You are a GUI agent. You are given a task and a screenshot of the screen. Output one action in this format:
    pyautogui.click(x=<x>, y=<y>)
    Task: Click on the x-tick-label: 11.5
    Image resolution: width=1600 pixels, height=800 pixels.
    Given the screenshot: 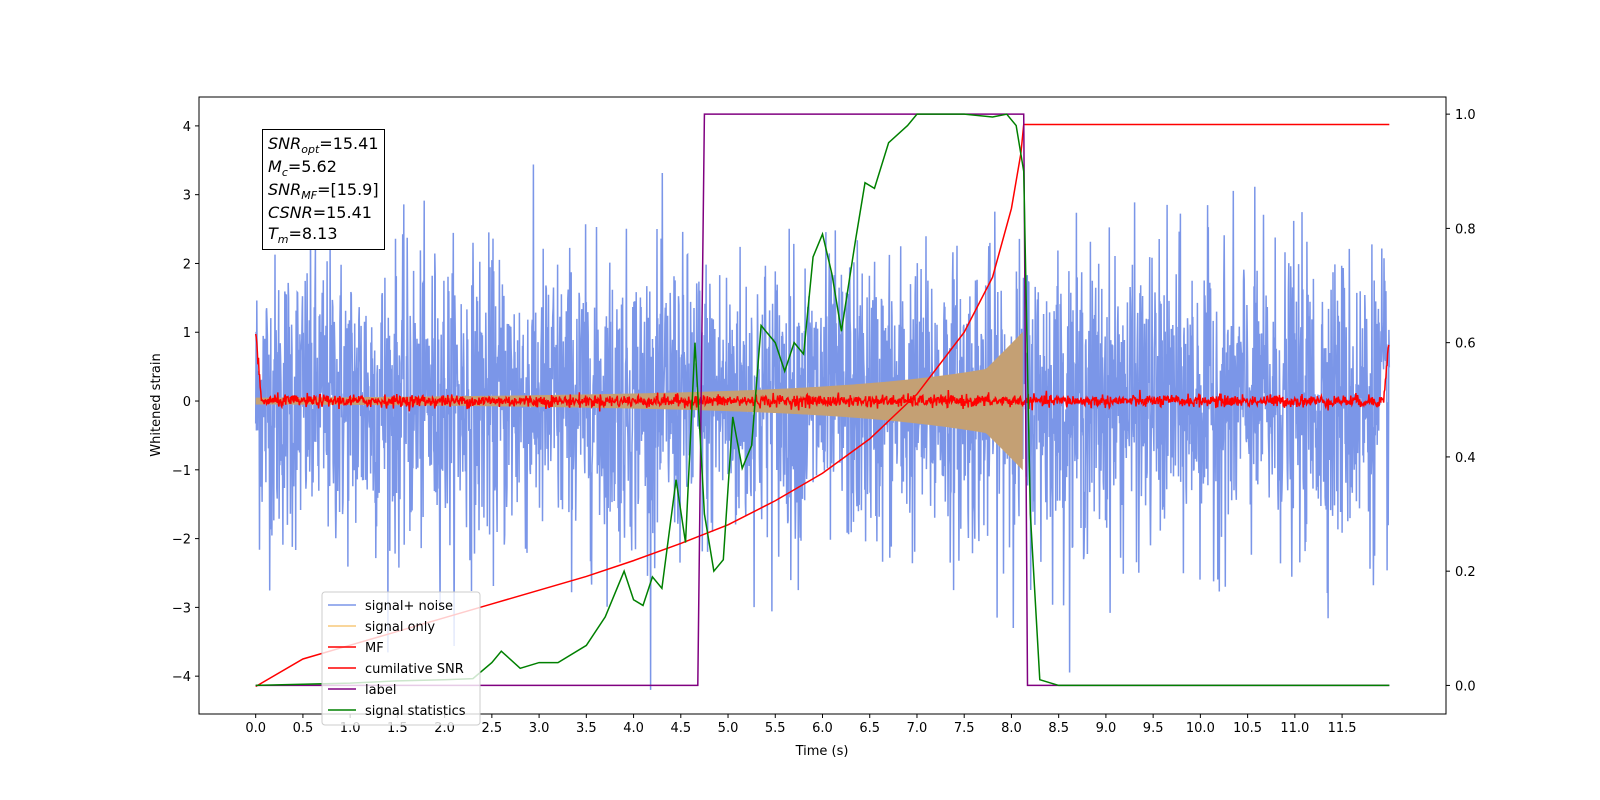 What is the action you would take?
    pyautogui.click(x=1342, y=728)
    